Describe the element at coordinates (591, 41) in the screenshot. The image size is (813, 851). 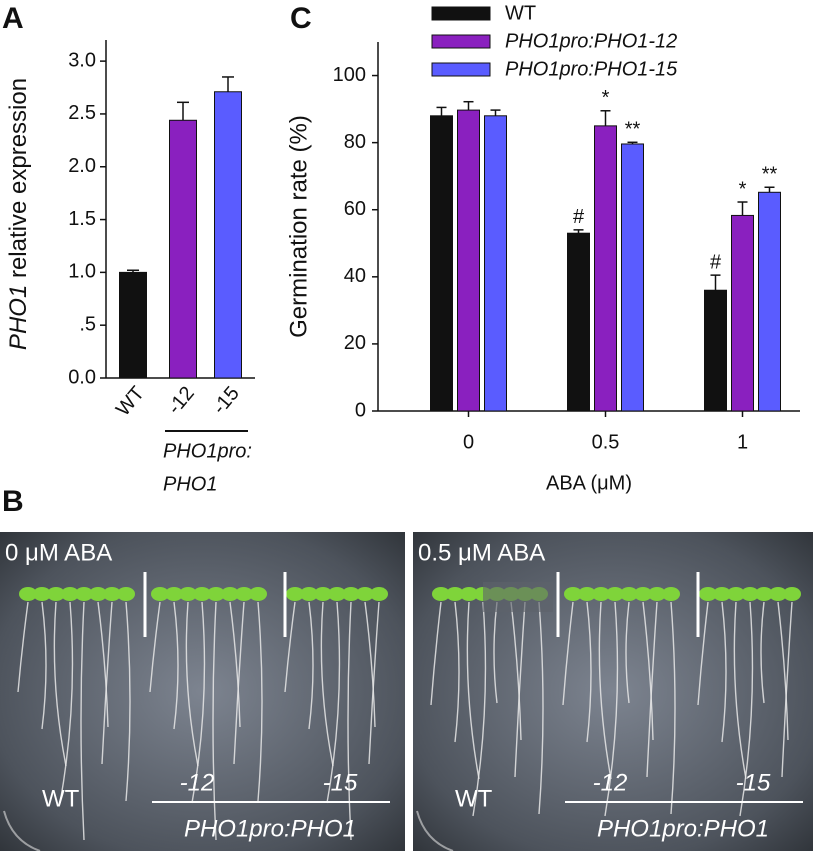
I see `legend-label: PHO1pro:PHO1-12` at that location.